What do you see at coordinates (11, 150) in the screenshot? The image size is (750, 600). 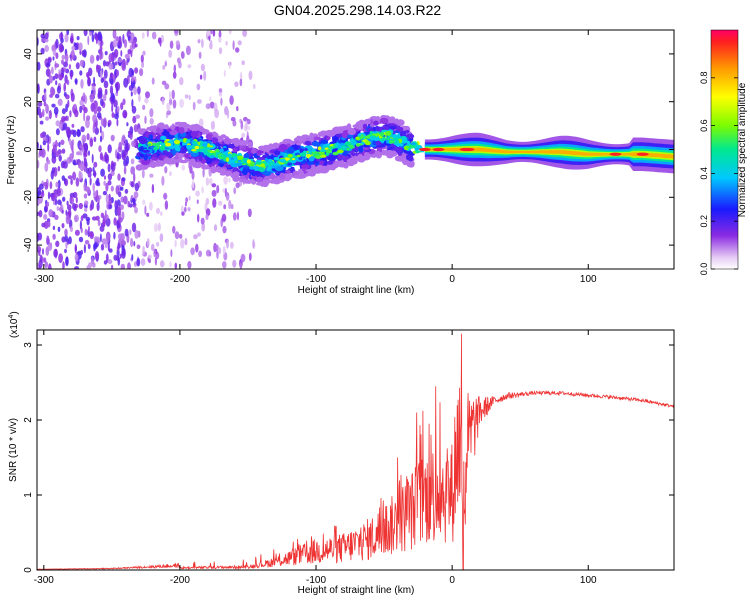 I see `spectrogram-y-label: Frequency (Hz)` at bounding box center [11, 150].